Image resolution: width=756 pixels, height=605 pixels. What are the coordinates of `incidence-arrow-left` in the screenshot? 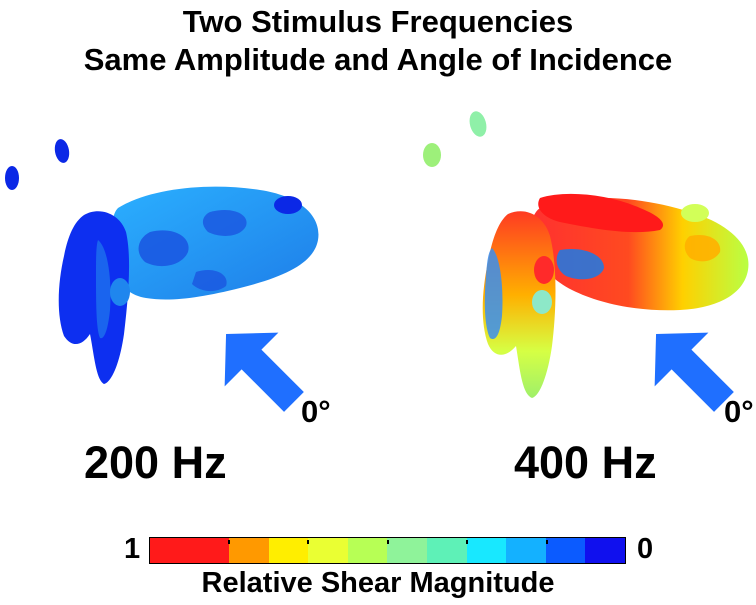 It's located at (260, 368).